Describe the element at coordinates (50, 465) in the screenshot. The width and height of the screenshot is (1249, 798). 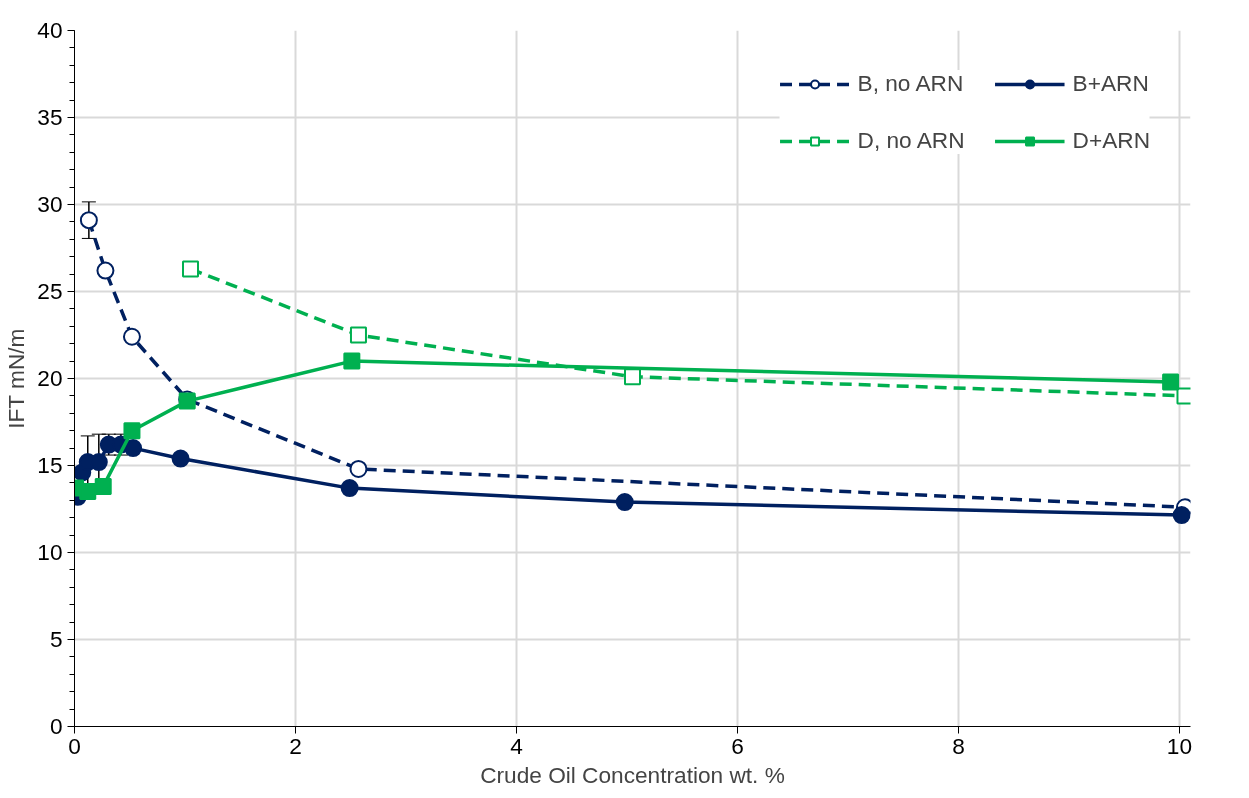
I see `y-tick-label: 15` at that location.